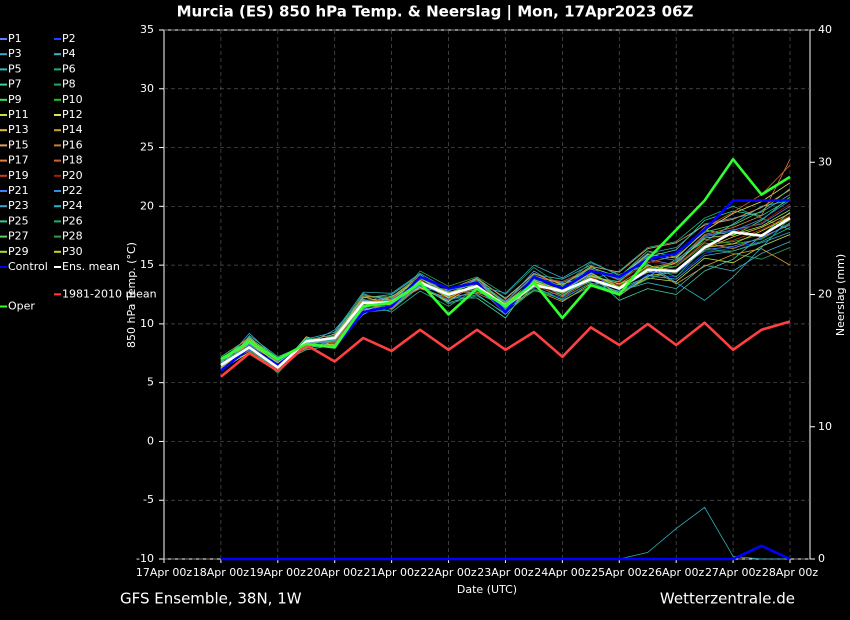  I want to click on legend-label: P17, so click(18, 160).